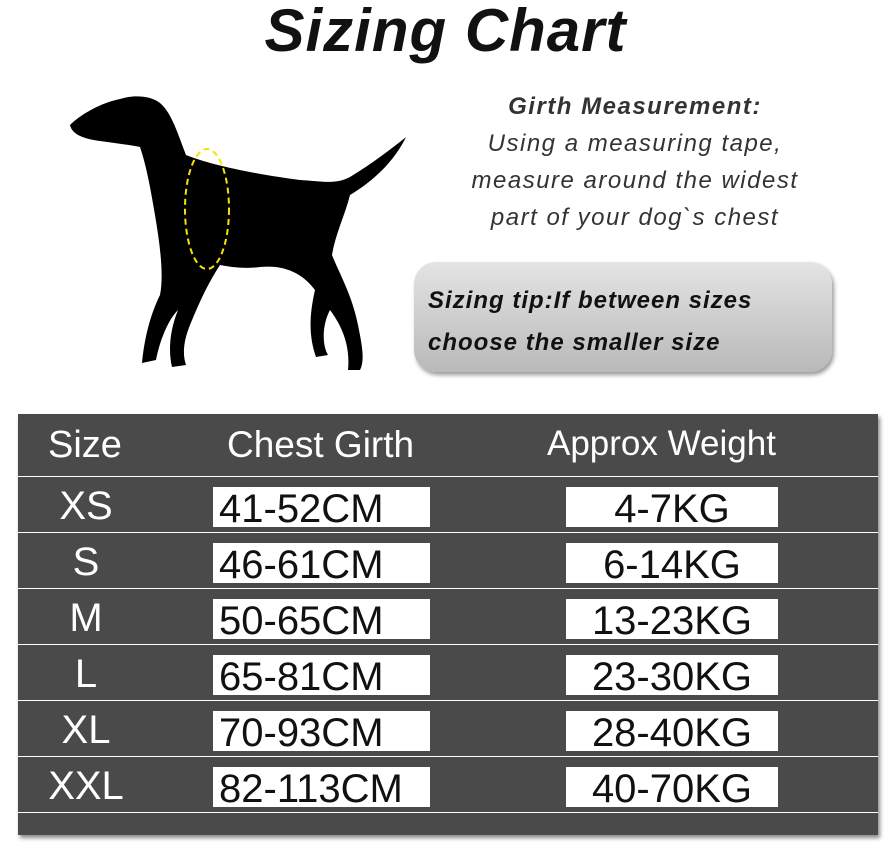 This screenshot has width=891, height=850. I want to click on weight-cell: 4-7KG, so click(672, 509).